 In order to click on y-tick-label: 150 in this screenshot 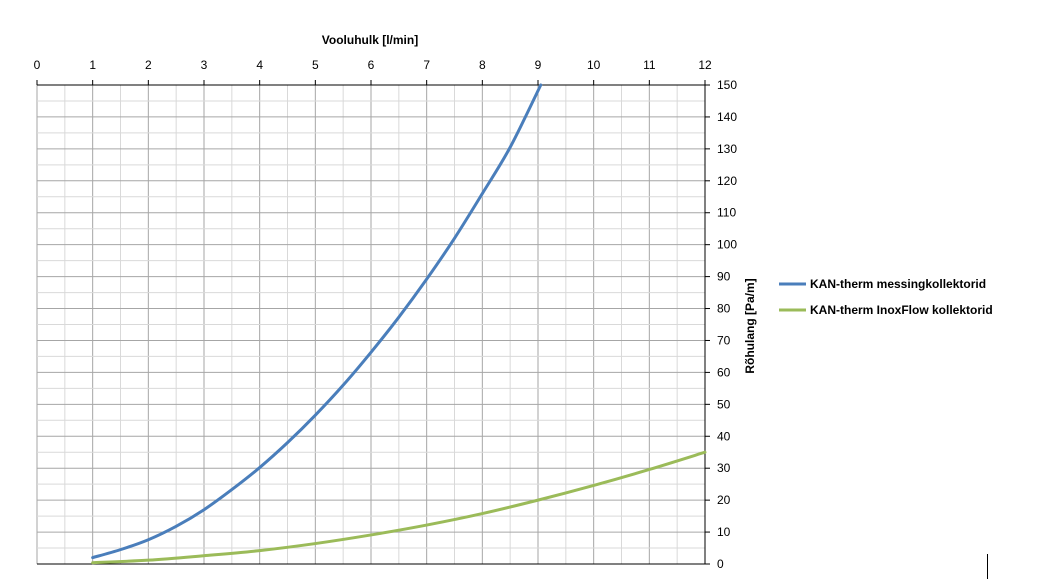, I will do `click(727, 85)`.